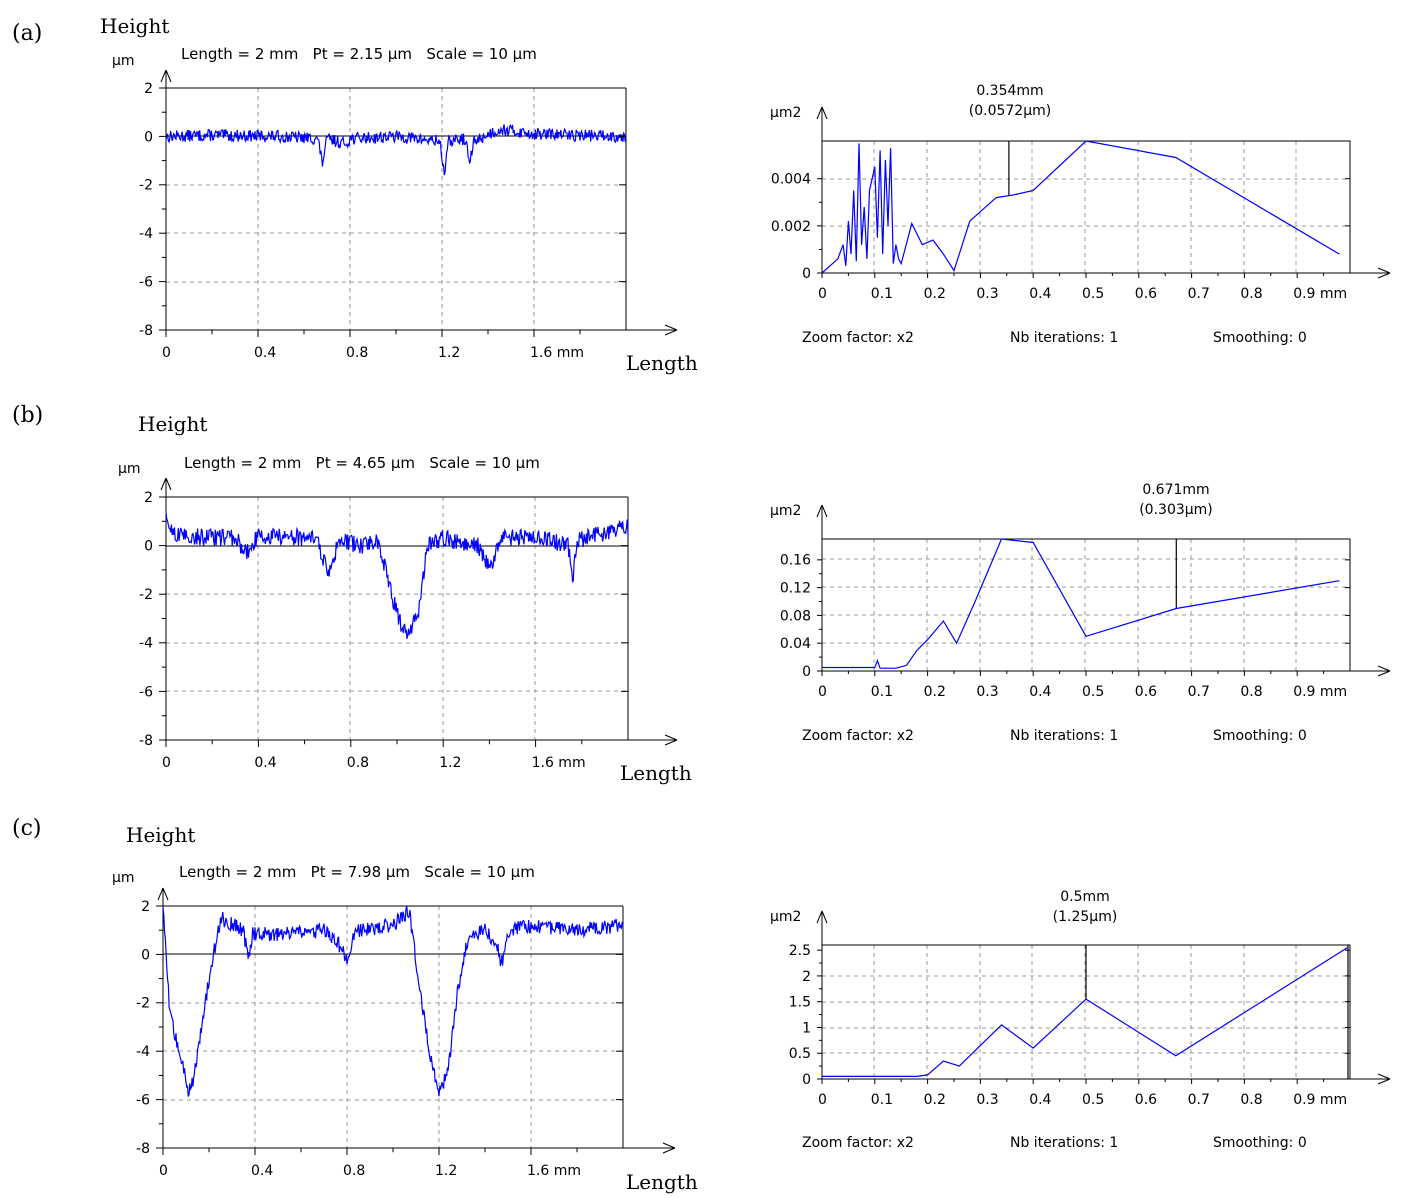 The height and width of the screenshot is (1198, 1410). I want to click on marker-value-label: (0.303µm), so click(1176, 510).